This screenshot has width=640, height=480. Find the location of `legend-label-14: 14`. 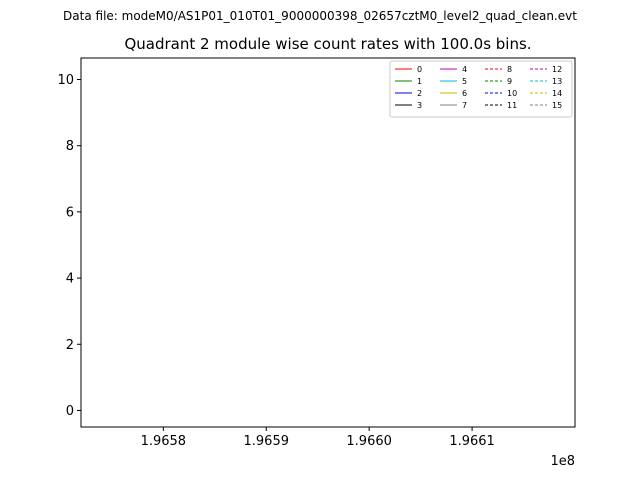

legend-label-14: 14 is located at coordinates (557, 93).